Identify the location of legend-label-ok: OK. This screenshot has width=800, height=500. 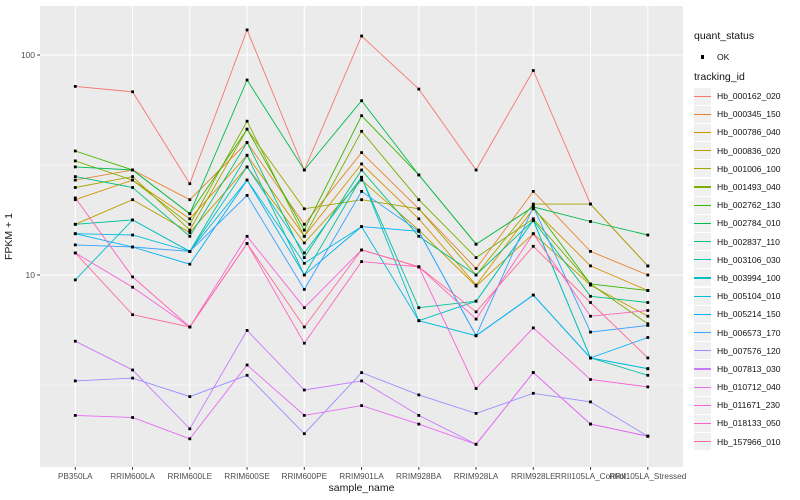
(723, 57).